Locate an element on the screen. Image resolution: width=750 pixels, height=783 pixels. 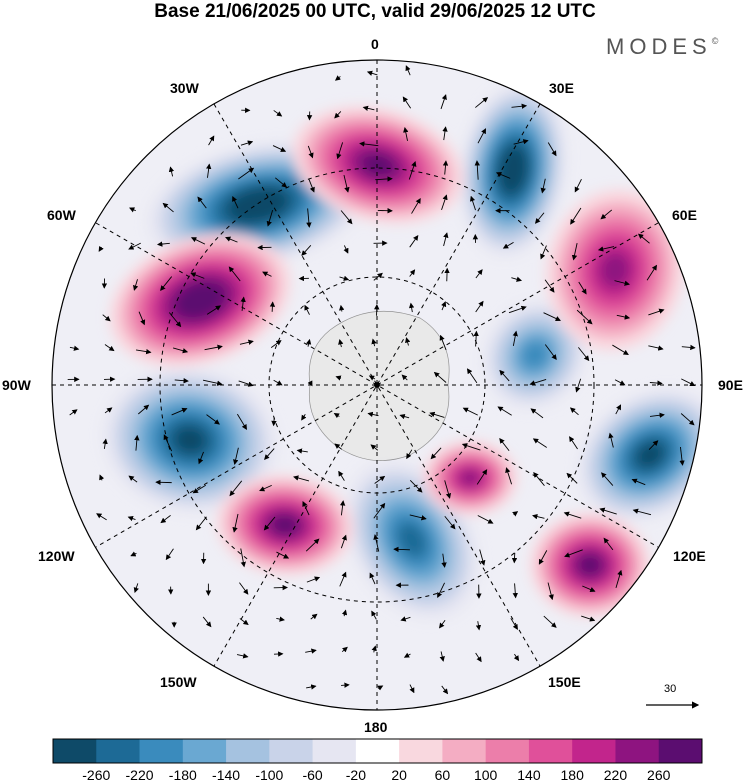
lon-label-150w: 150W is located at coordinates (178, 682).